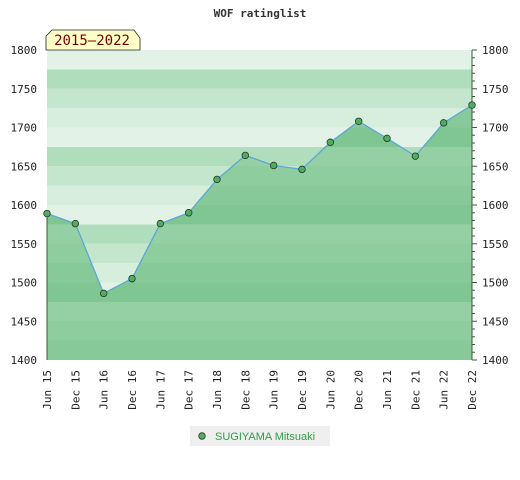  I want to click on y-tick-label-left: 1600, so click(24, 205).